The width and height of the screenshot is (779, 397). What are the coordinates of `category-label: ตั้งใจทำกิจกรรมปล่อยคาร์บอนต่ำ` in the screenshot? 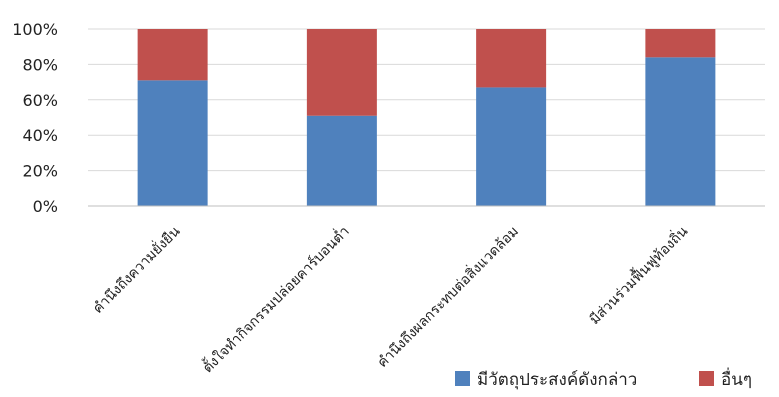 It's located at (275, 298).